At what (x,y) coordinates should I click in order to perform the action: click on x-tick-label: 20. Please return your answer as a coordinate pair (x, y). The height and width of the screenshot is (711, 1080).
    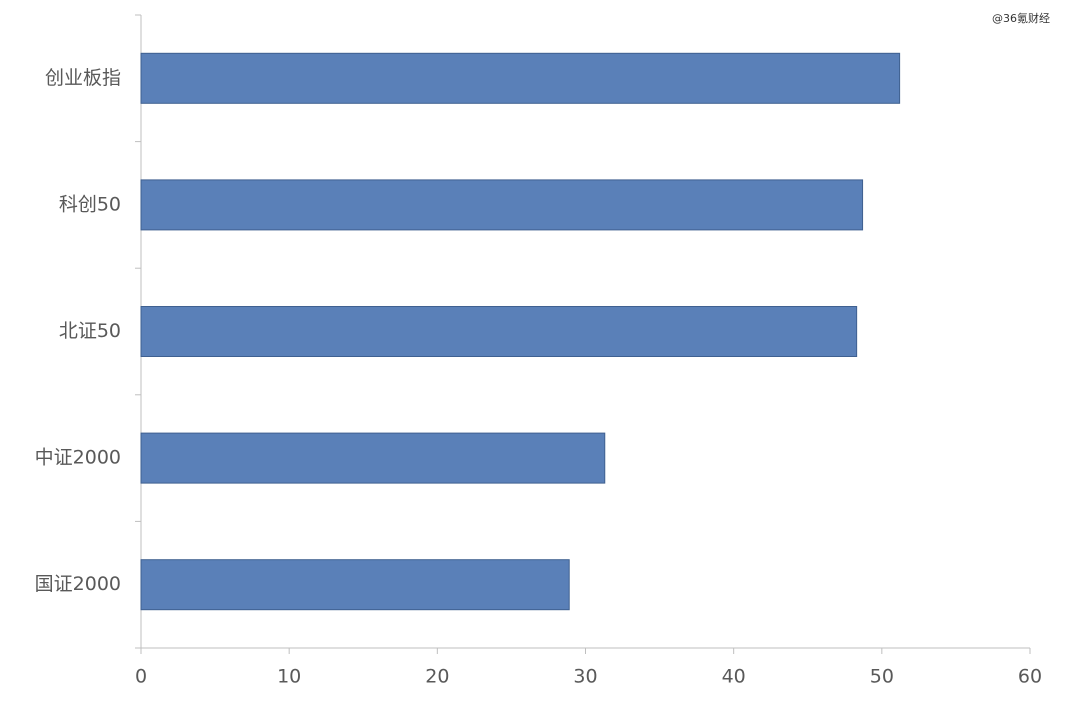
    Looking at the image, I should click on (437, 677).